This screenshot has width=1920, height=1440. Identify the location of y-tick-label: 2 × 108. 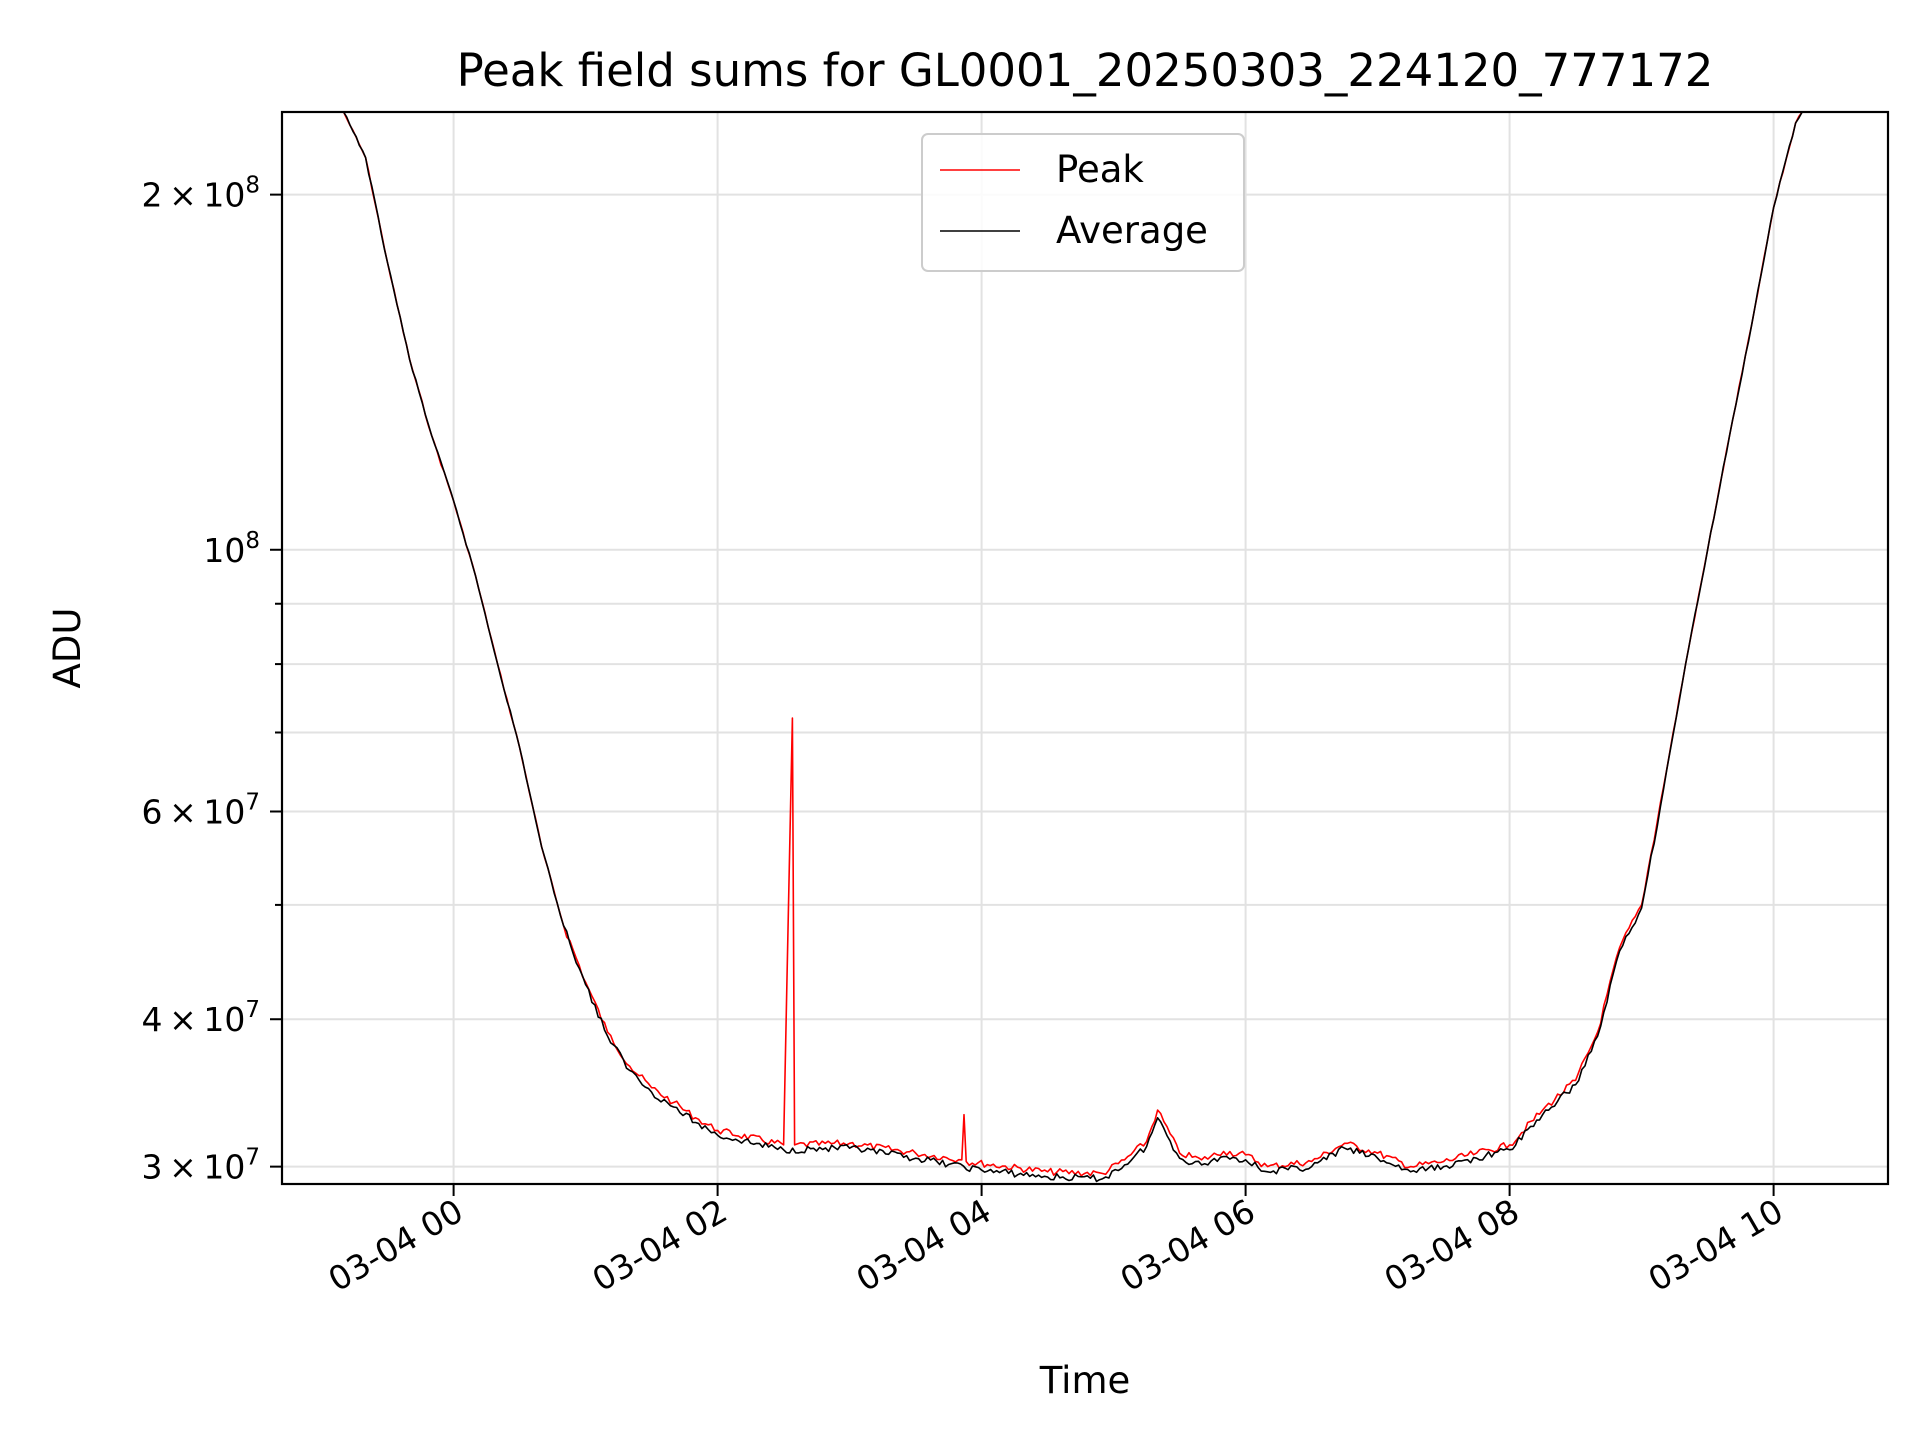
(201, 194).